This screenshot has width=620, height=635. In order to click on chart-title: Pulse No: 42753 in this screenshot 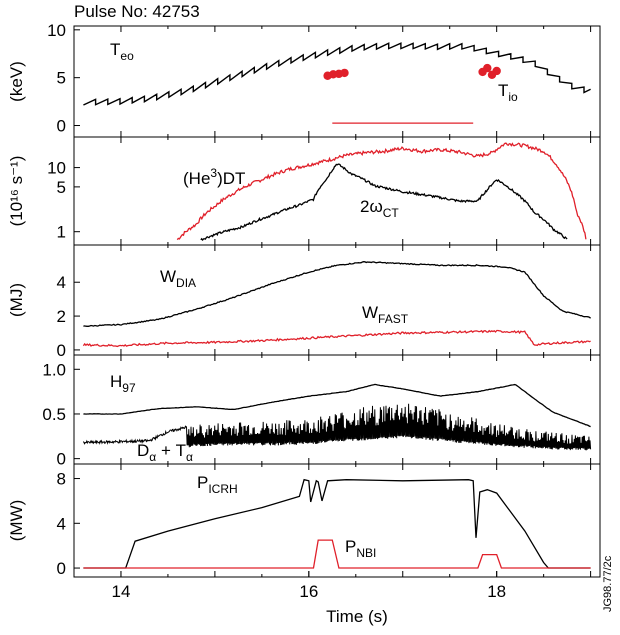, I will do `click(137, 11)`.